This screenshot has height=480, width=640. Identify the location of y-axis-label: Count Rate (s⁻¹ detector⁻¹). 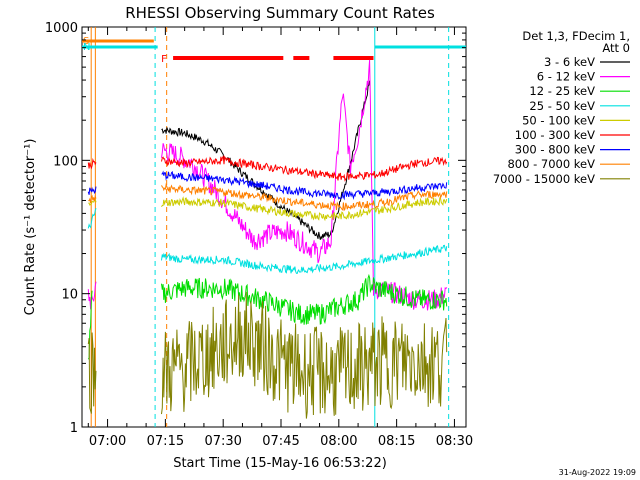
(30, 227).